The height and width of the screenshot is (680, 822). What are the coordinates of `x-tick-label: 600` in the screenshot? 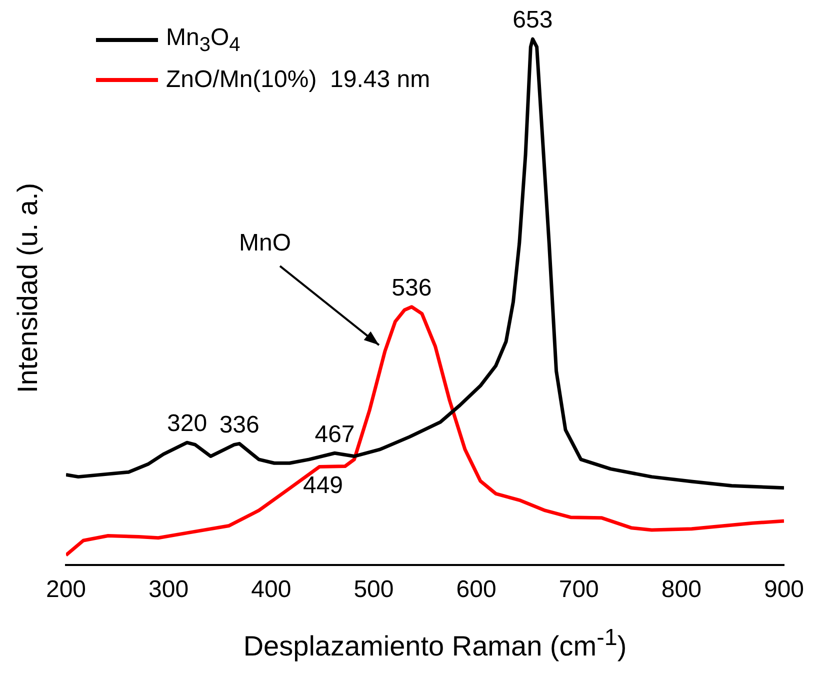 It's located at (476, 590).